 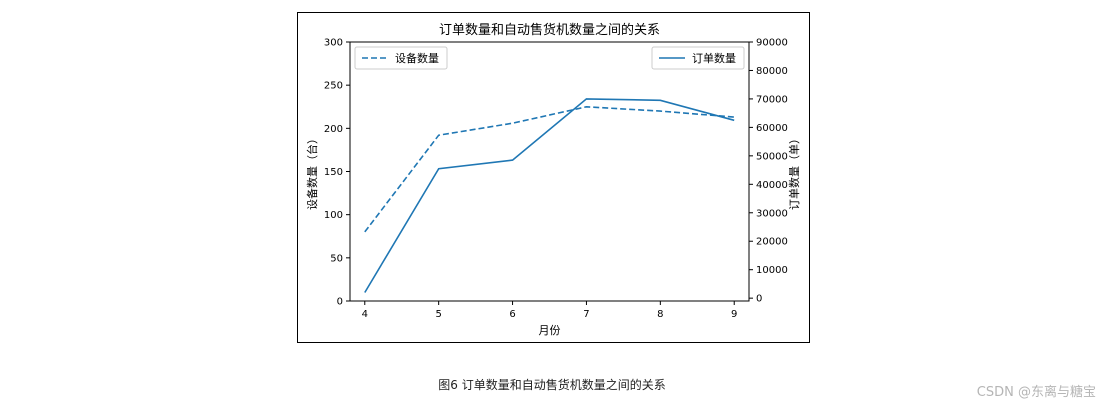 What do you see at coordinates (772, 213) in the screenshot?
I see `y-right-tick-label: 30000` at bounding box center [772, 213].